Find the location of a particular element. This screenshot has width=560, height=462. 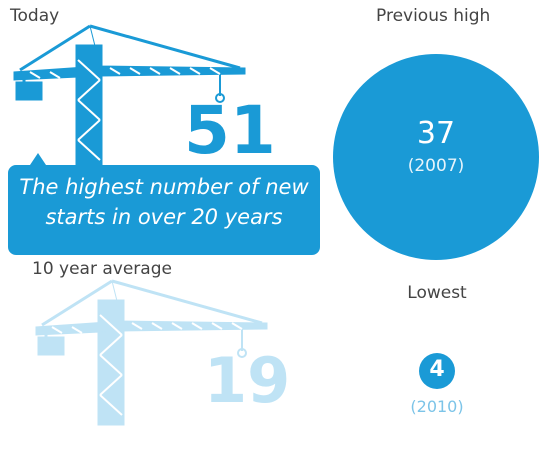

label: Today is located at coordinates (35, 16).